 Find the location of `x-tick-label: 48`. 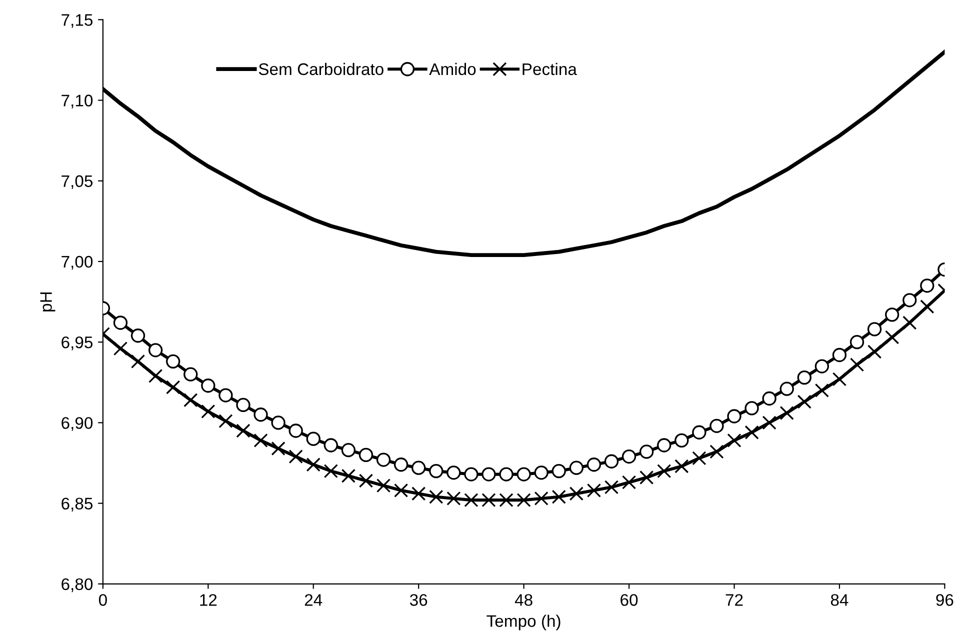

x-tick-label: 48 is located at coordinates (523, 600).